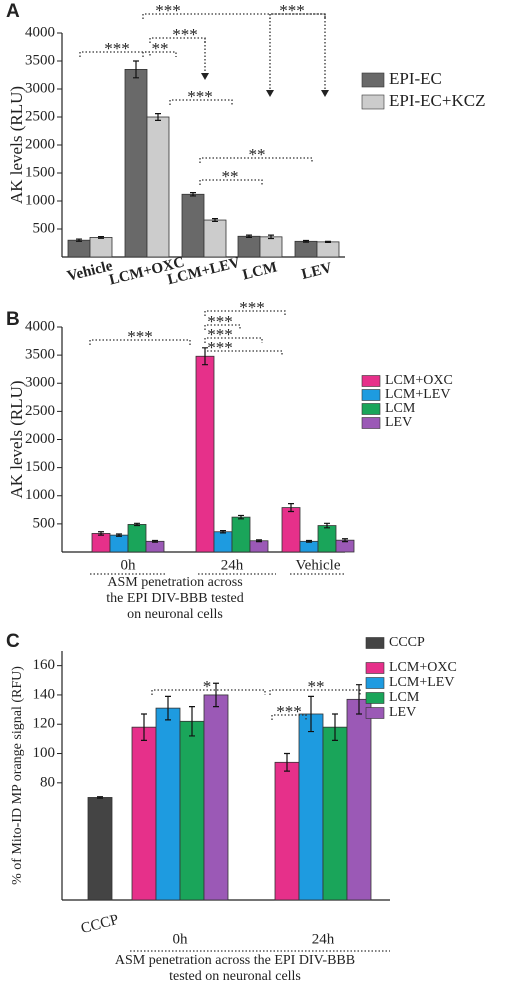 This screenshot has height=987, width=512. What do you see at coordinates (44, 724) in the screenshot?
I see `y-tick-label: 120` at bounding box center [44, 724].